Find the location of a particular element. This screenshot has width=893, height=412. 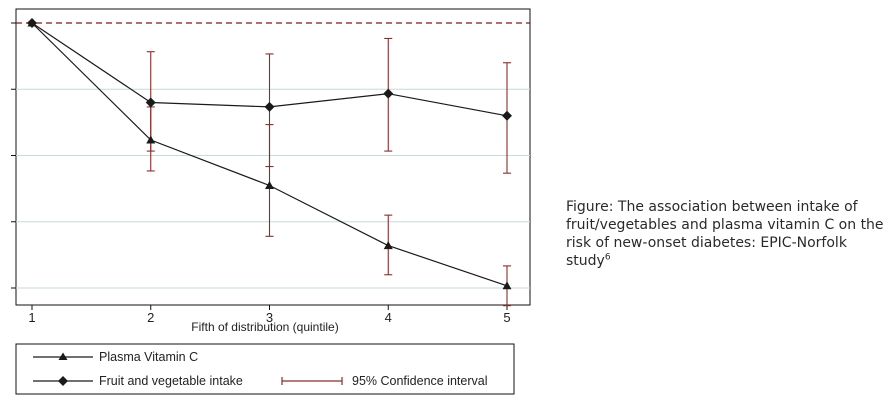

x-tick-label-2: 2 is located at coordinates (150, 317).